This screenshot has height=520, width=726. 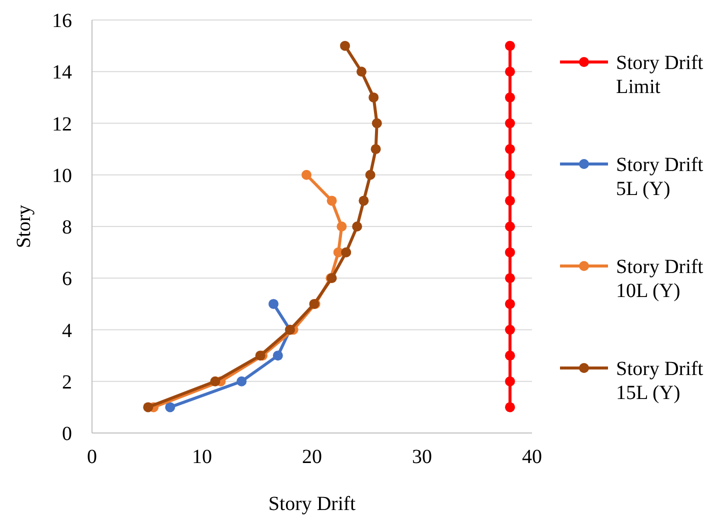 I want to click on x-tick-label: 10, so click(x=202, y=457).